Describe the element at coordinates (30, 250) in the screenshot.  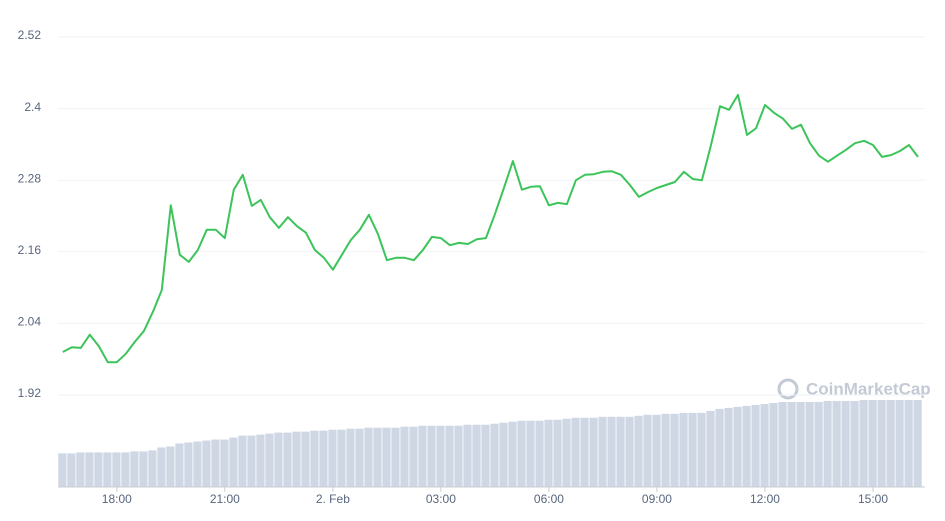
I see `y-tick-label: 2.16` at that location.